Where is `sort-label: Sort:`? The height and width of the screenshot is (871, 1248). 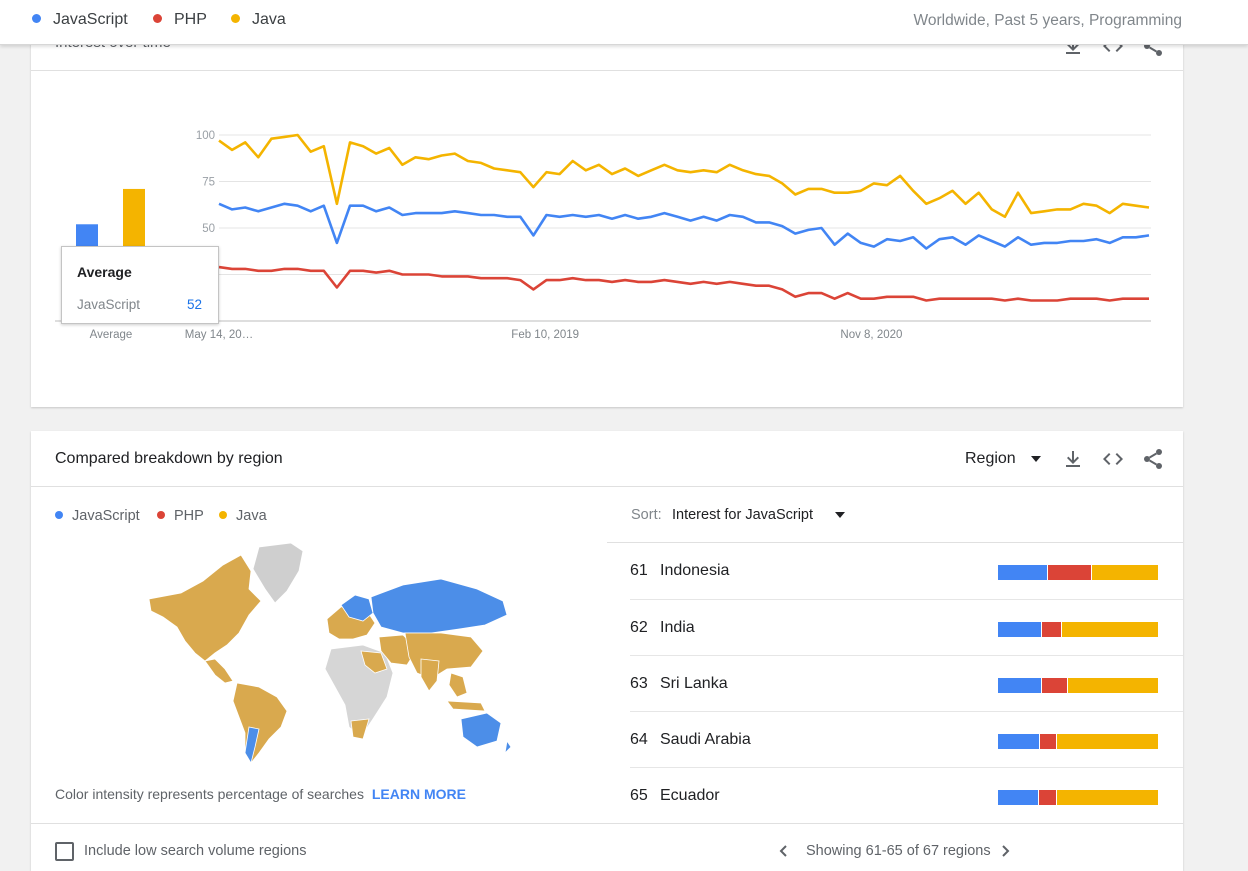 sort-label: Sort: is located at coordinates (646, 515).